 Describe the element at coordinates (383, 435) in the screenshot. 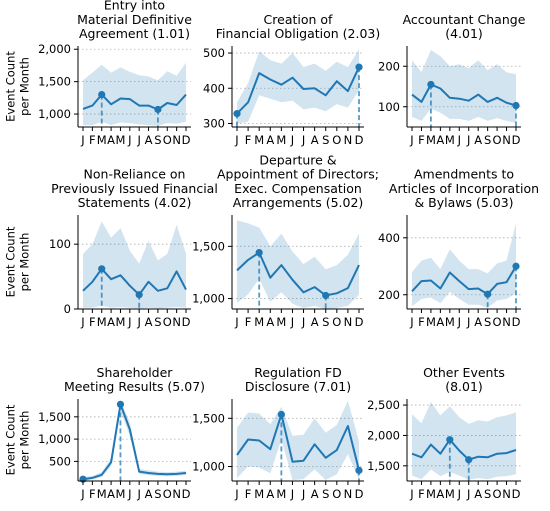

I see `y-tick-label: 2,000` at that location.